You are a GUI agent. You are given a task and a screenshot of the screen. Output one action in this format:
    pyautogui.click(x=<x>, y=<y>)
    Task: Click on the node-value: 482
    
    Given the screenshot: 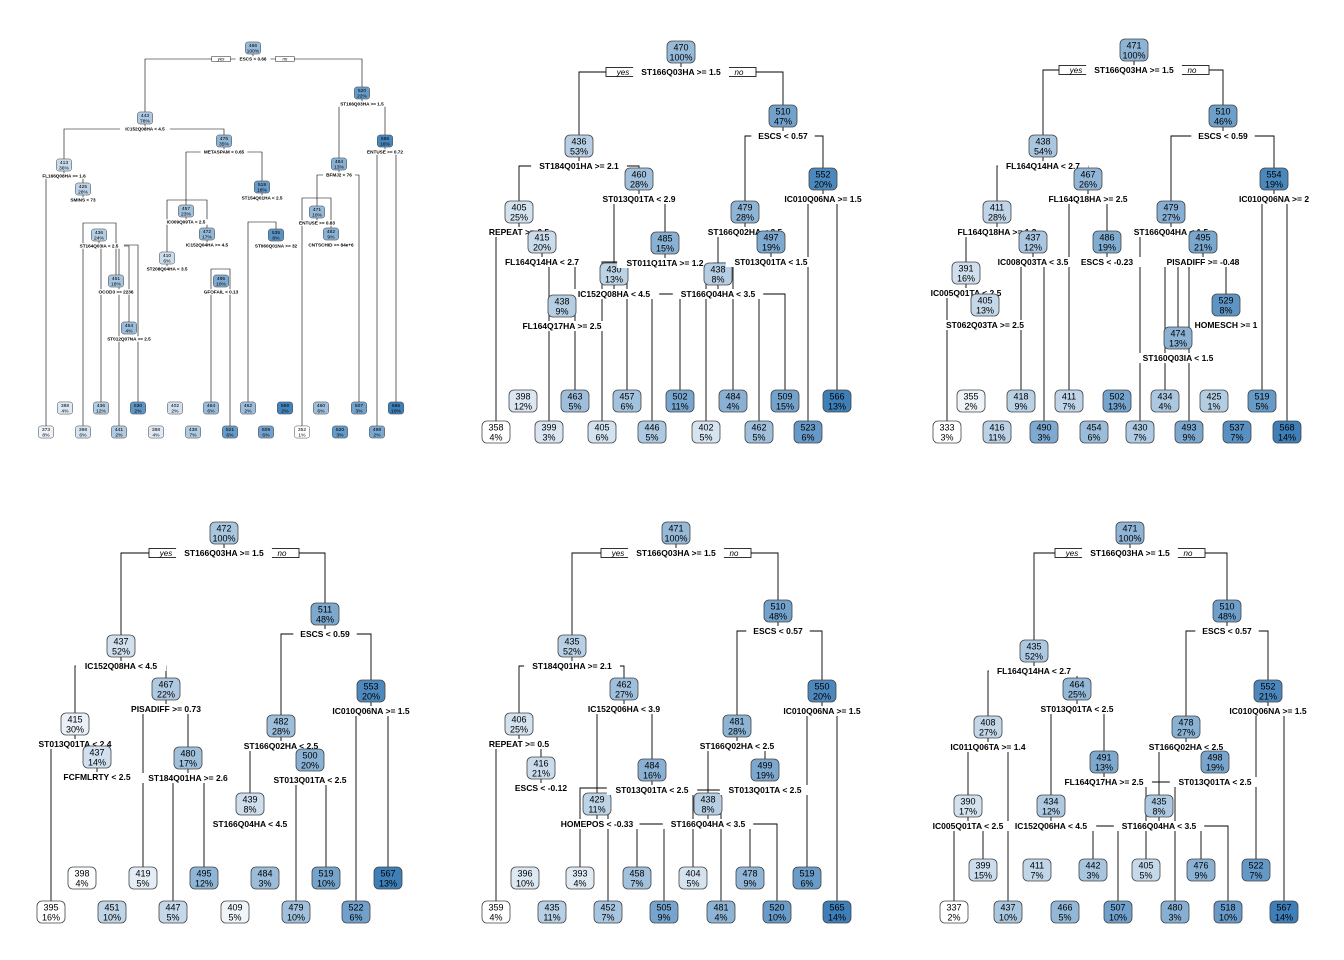 What is the action you would take?
    pyautogui.click(x=280, y=722)
    